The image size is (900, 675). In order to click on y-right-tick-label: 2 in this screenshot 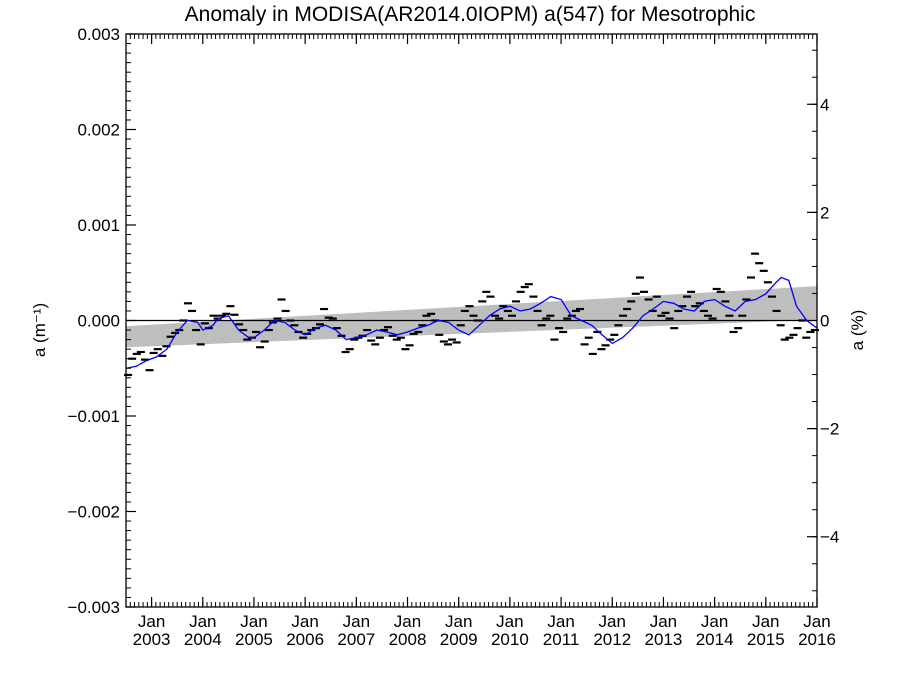, I will do `click(824, 212)`.